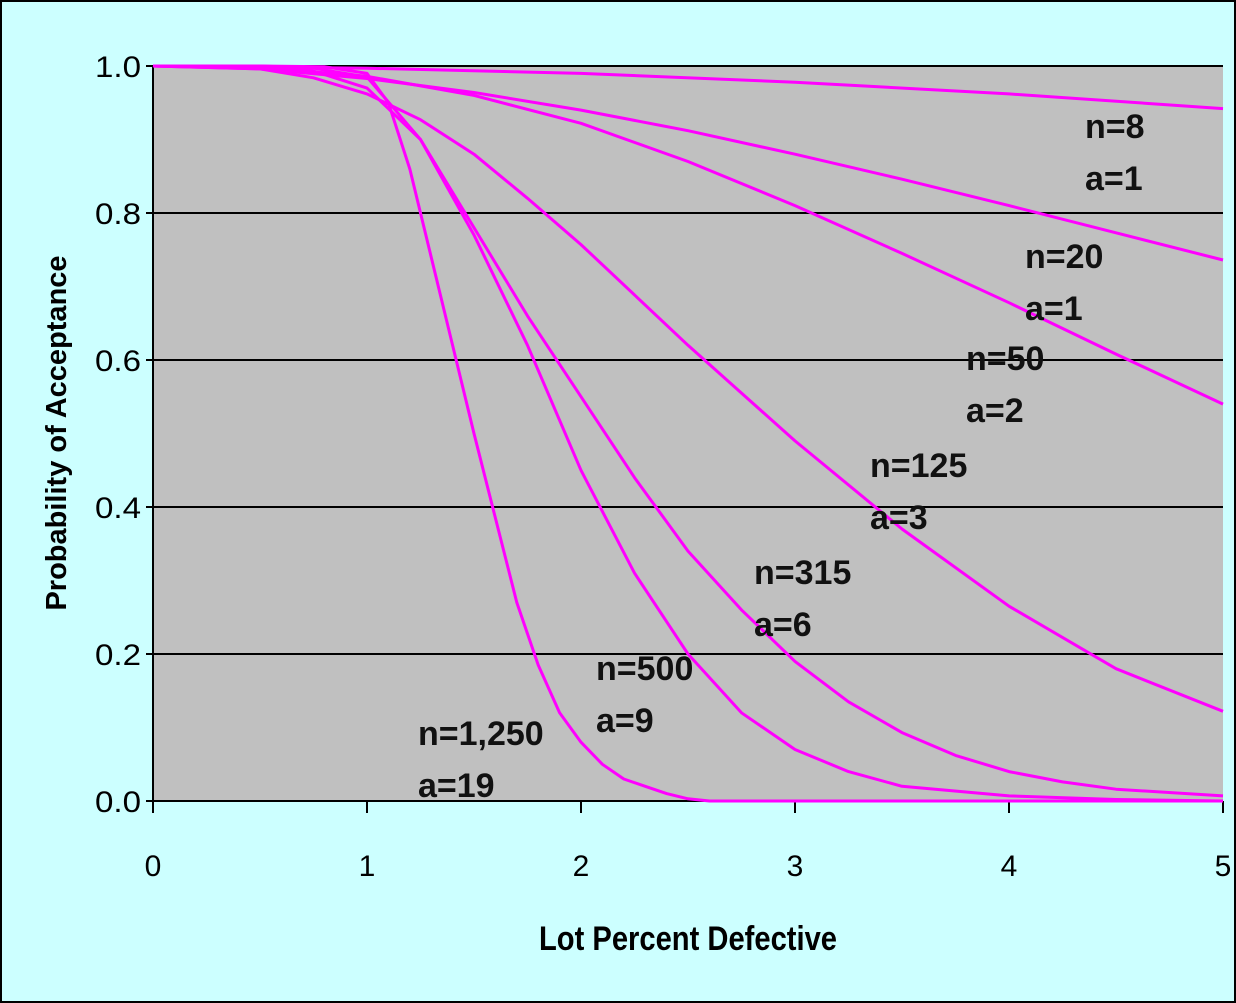 This screenshot has height=1003, width=1236. What do you see at coordinates (918, 466) in the screenshot?
I see `curve-label-3-line-0: n=125` at bounding box center [918, 466].